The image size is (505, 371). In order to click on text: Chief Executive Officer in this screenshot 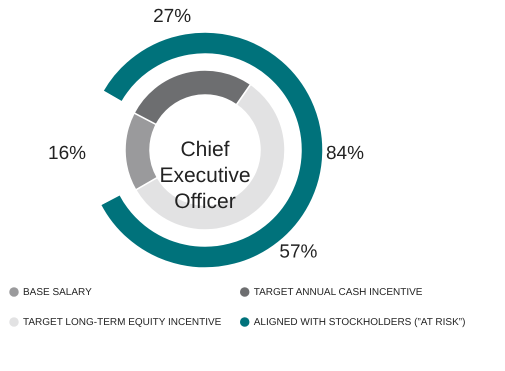, I will do `click(205, 175)`.